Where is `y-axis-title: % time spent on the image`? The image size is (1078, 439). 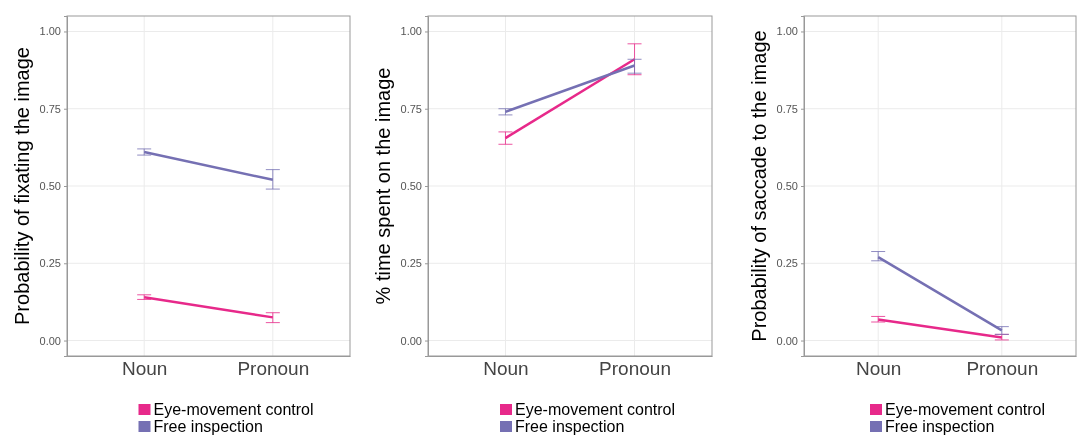
y-axis-title: % time spent on the image is located at coordinates (383, 186).